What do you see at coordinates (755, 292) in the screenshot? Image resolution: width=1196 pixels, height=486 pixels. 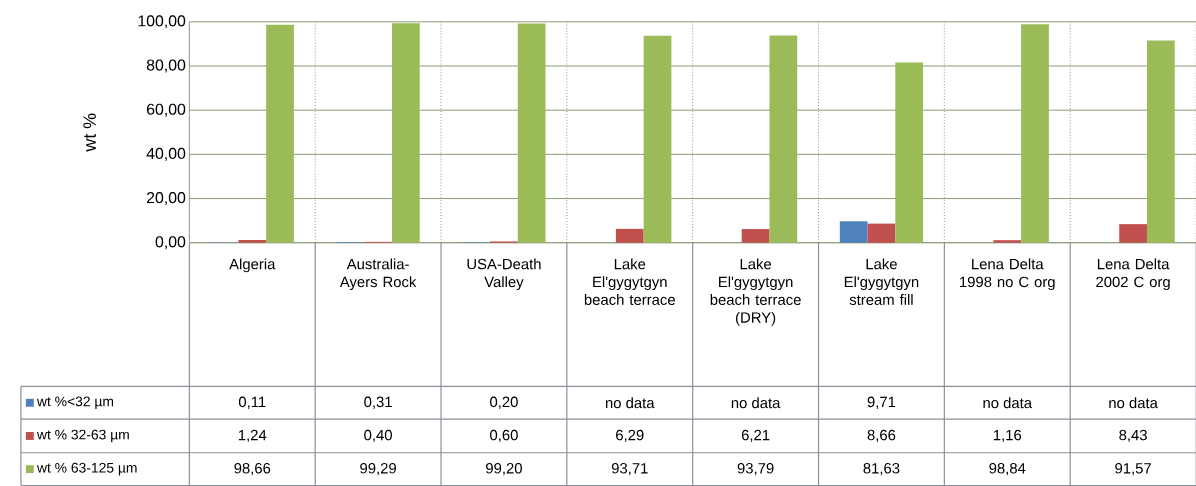 I see `x-tick-label: Lake El'gygytgyn beach terrace (DRY)` at bounding box center [755, 292].